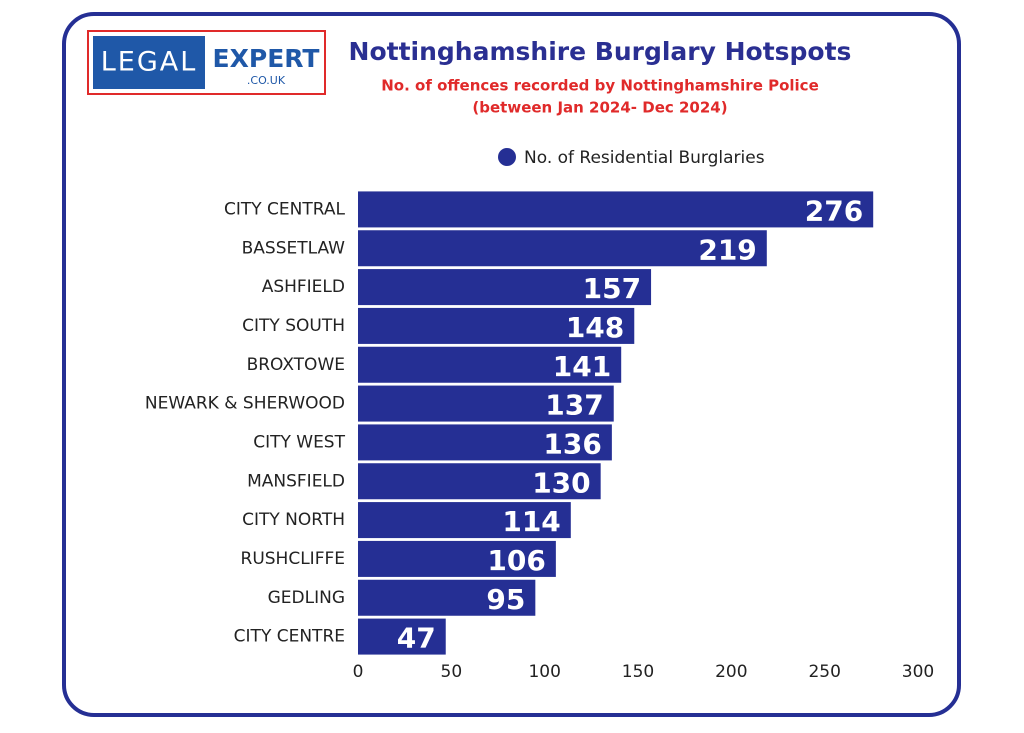 Image resolution: width=1024 pixels, height=733 pixels. Describe the element at coordinates (727, 249) in the screenshot. I see `value-label: 219` at that location.